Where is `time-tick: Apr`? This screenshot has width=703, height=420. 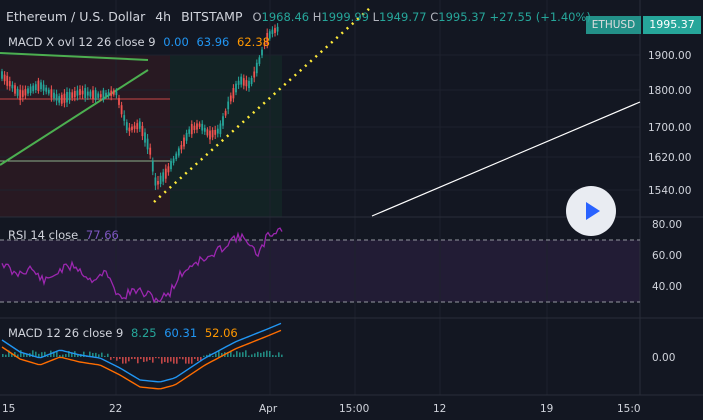
time-tick: Apr is located at coordinates (268, 409).